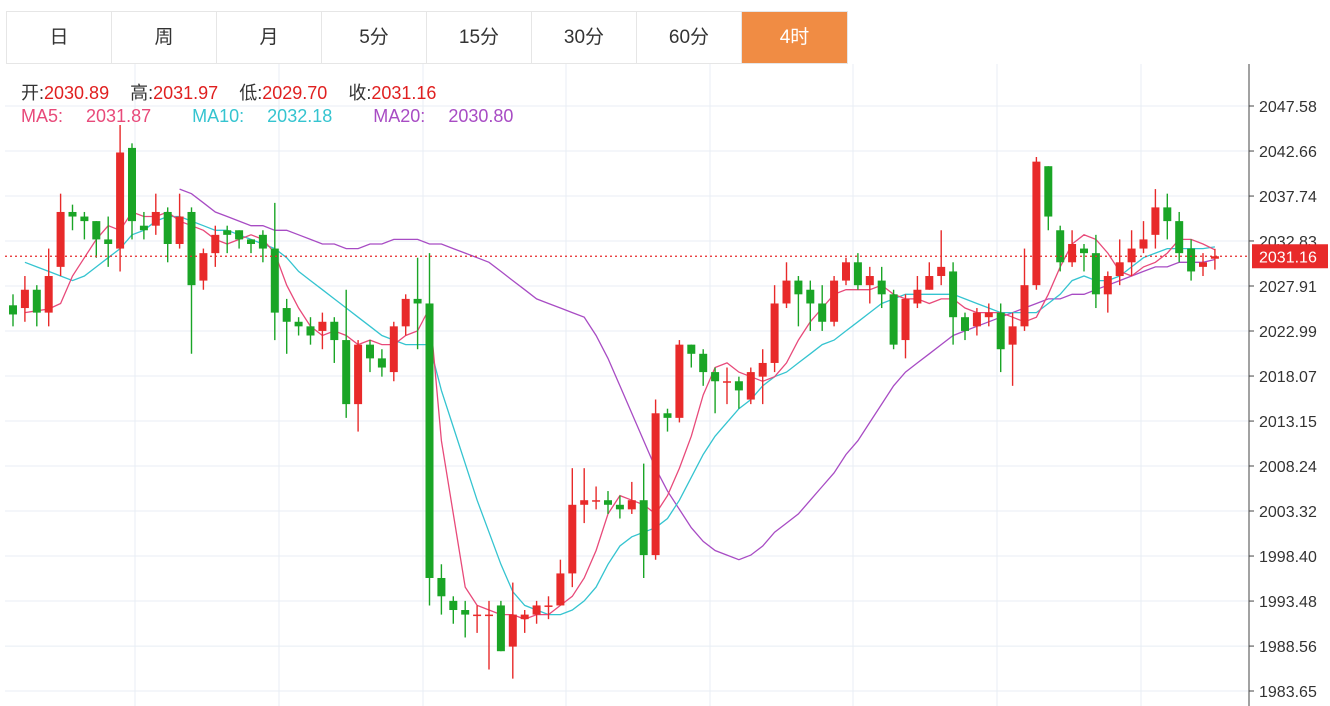 Image resolution: width=1330 pixels, height=706 pixels. Describe the element at coordinates (1288, 422) in the screenshot. I see `y-tick-label: 2013.15` at that location.